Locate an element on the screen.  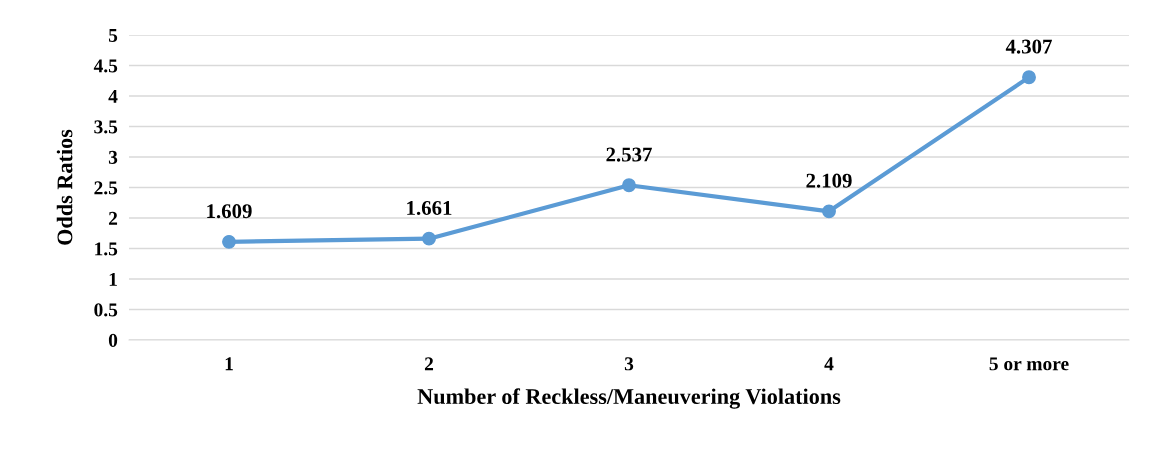
x-tick-label: 2 is located at coordinates (429, 364).